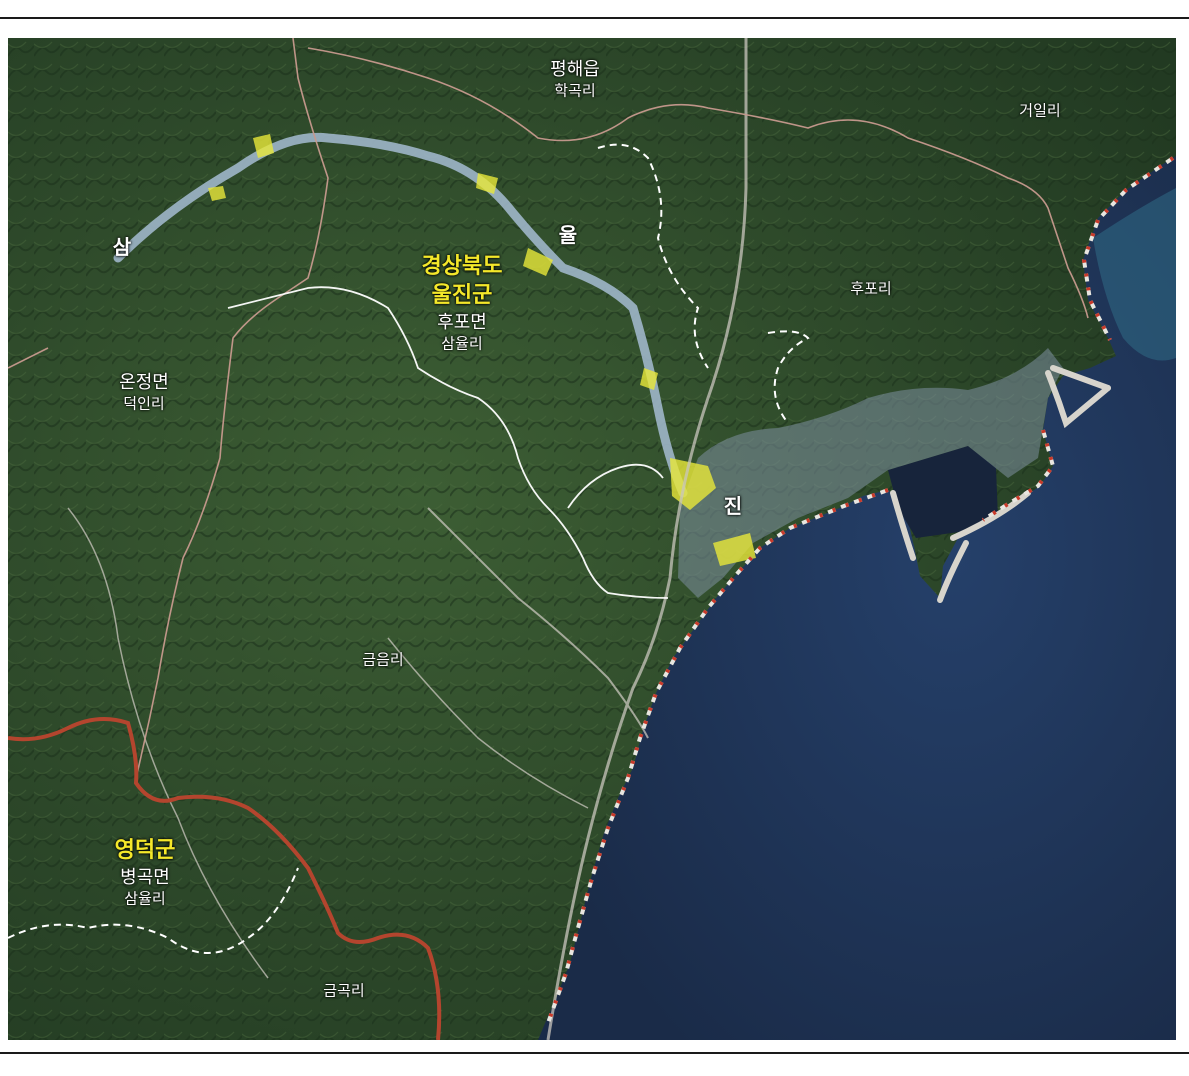  I want to click on label-yul: 율, so click(568, 235).